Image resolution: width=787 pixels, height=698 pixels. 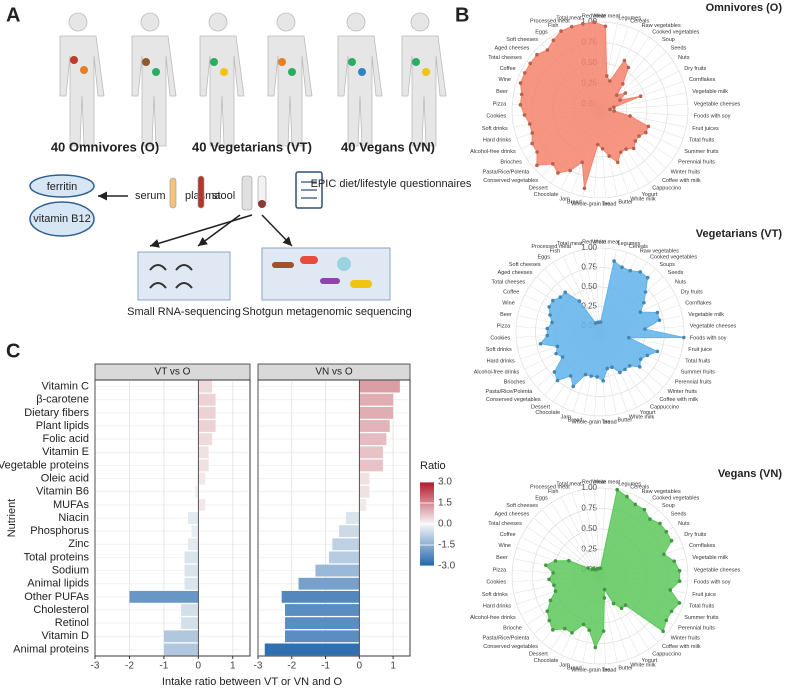 What do you see at coordinates (325, 666) in the screenshot?
I see `x-tick-label: -1` at bounding box center [325, 666].